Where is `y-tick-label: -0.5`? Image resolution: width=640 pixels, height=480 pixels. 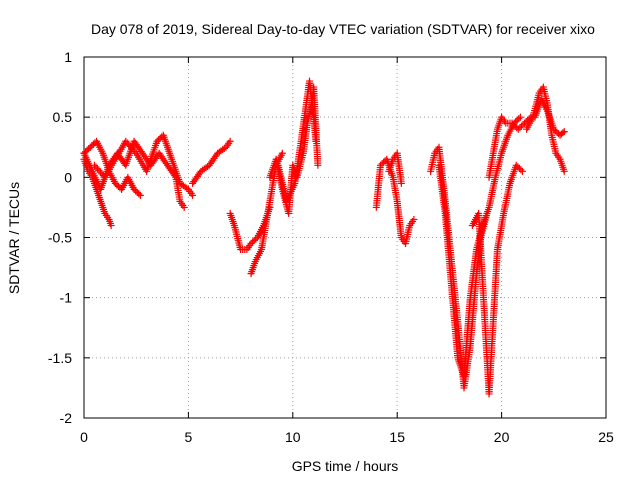 y-tick-label: -0.5 is located at coordinates (60, 238).